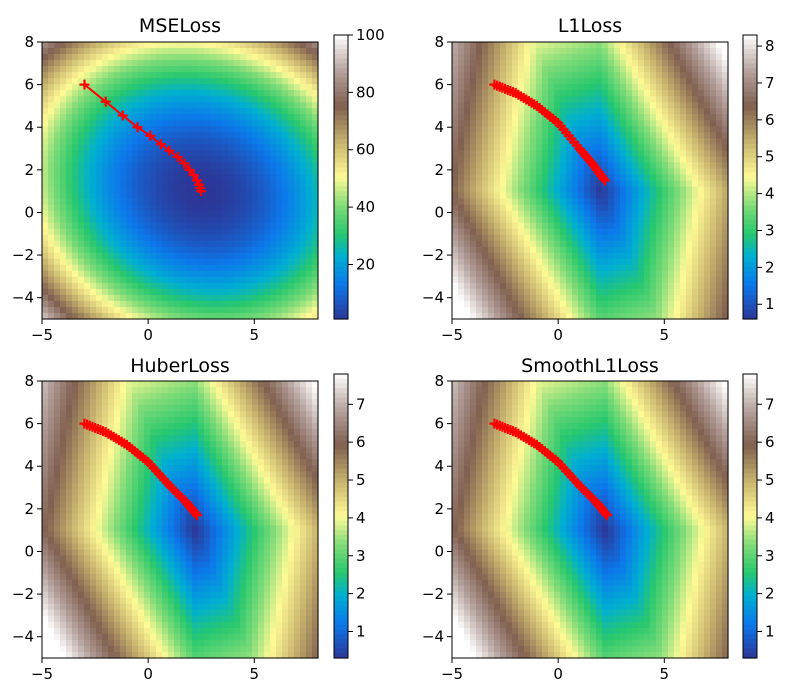 Image resolution: width=800 pixels, height=693 pixels. What do you see at coordinates (590, 180) in the screenshot?
I see `axes-frame` at bounding box center [590, 180].